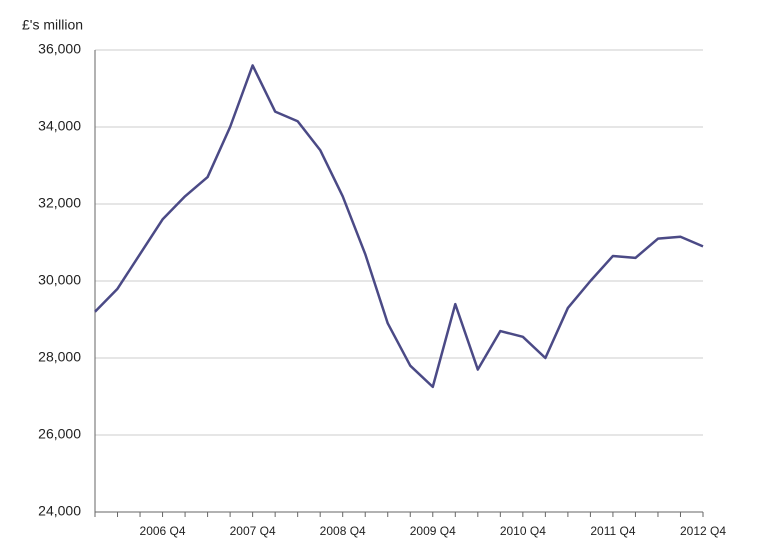  I want to click on x-tick-label: 2006 Q4, so click(163, 531).